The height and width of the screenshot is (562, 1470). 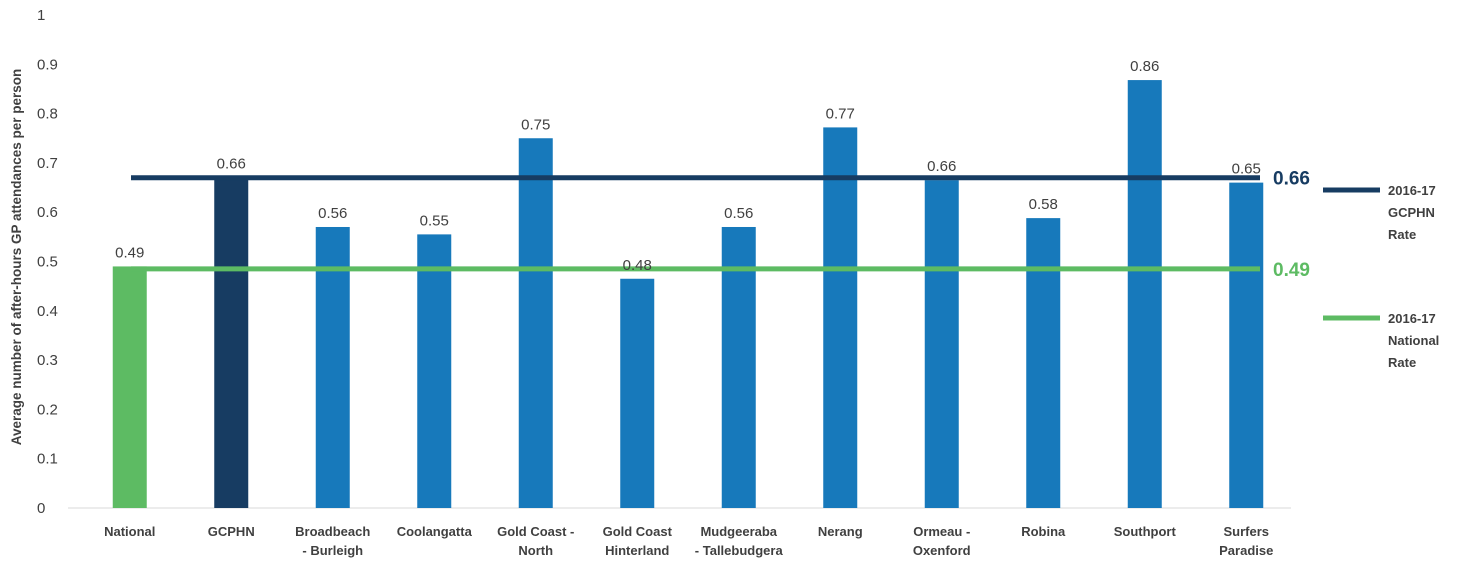 What do you see at coordinates (1246, 169) in the screenshot?
I see `data-label: 0.65` at bounding box center [1246, 169].